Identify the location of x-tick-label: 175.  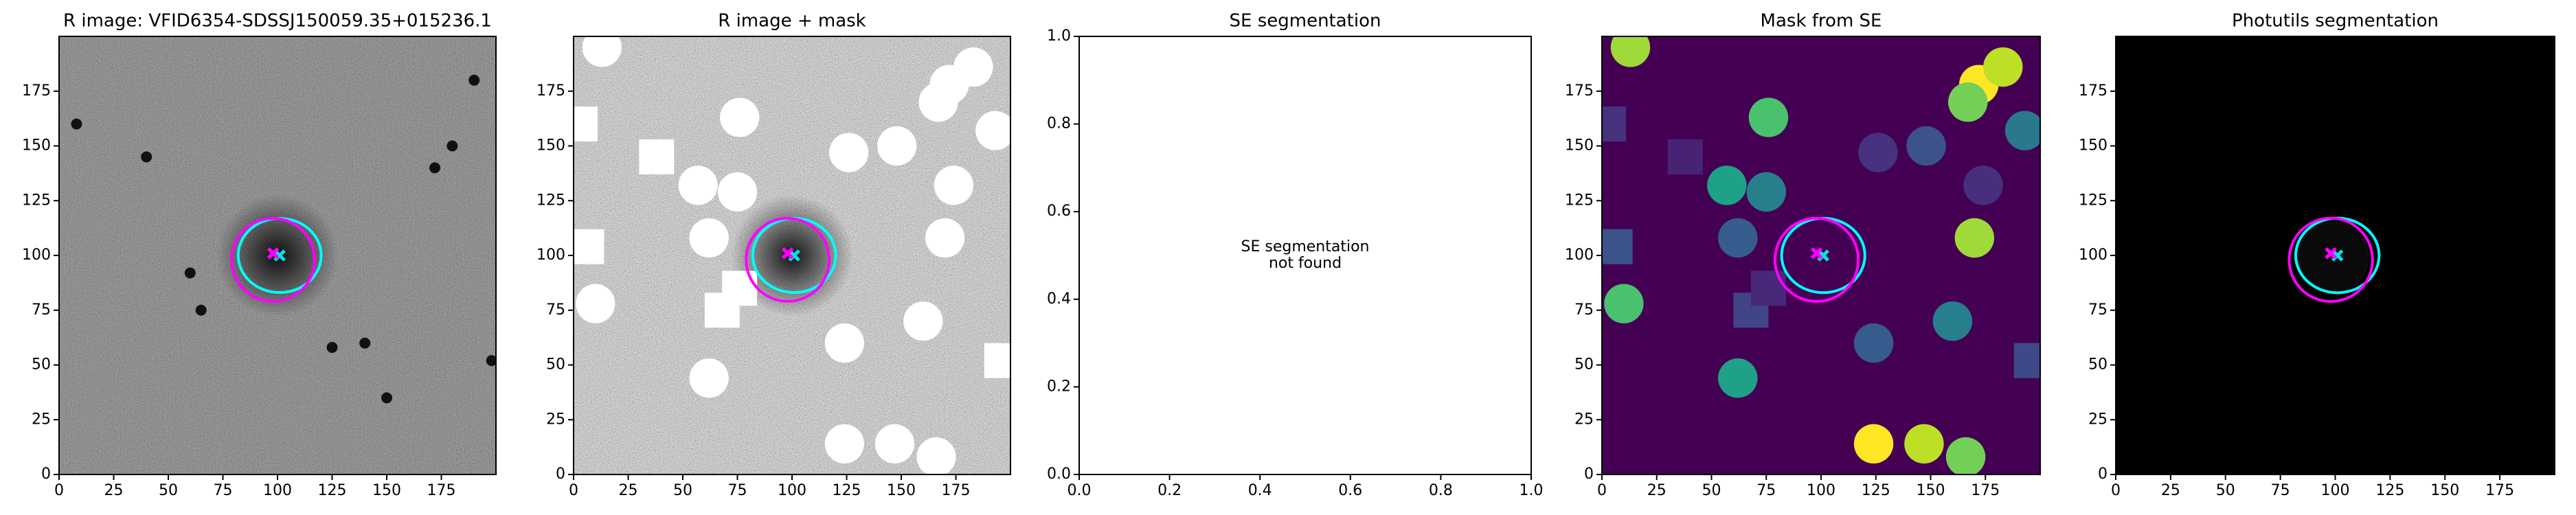
(441, 490).